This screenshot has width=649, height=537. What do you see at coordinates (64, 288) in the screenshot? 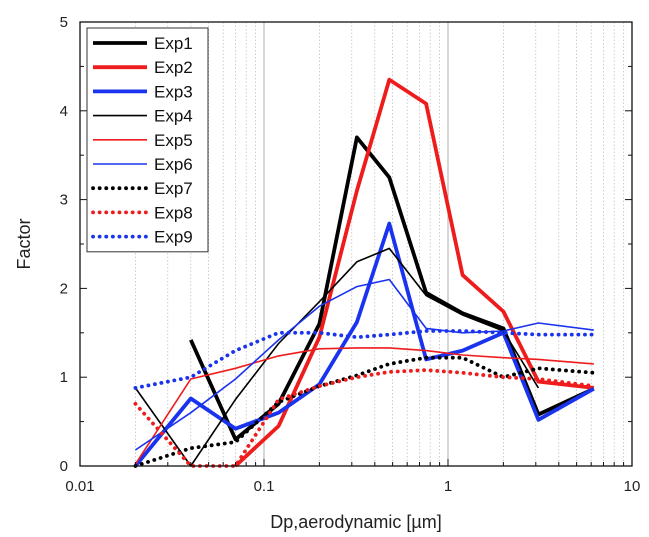
I see `y-tick-label: 2` at bounding box center [64, 288].